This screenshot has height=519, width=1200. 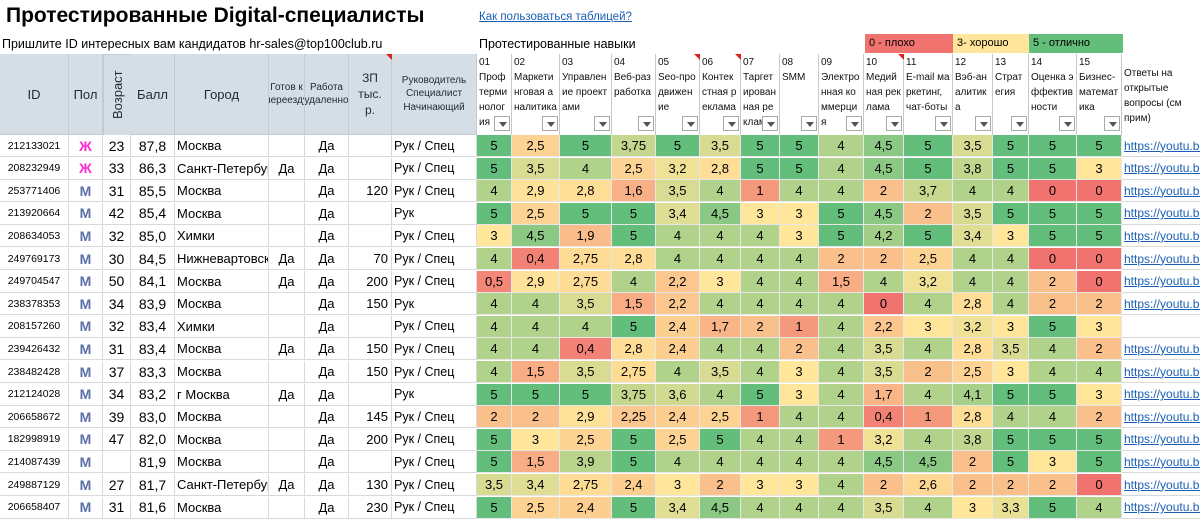 What do you see at coordinates (153, 417) in the screenshot?
I see `cell-score: 83,0` at bounding box center [153, 417].